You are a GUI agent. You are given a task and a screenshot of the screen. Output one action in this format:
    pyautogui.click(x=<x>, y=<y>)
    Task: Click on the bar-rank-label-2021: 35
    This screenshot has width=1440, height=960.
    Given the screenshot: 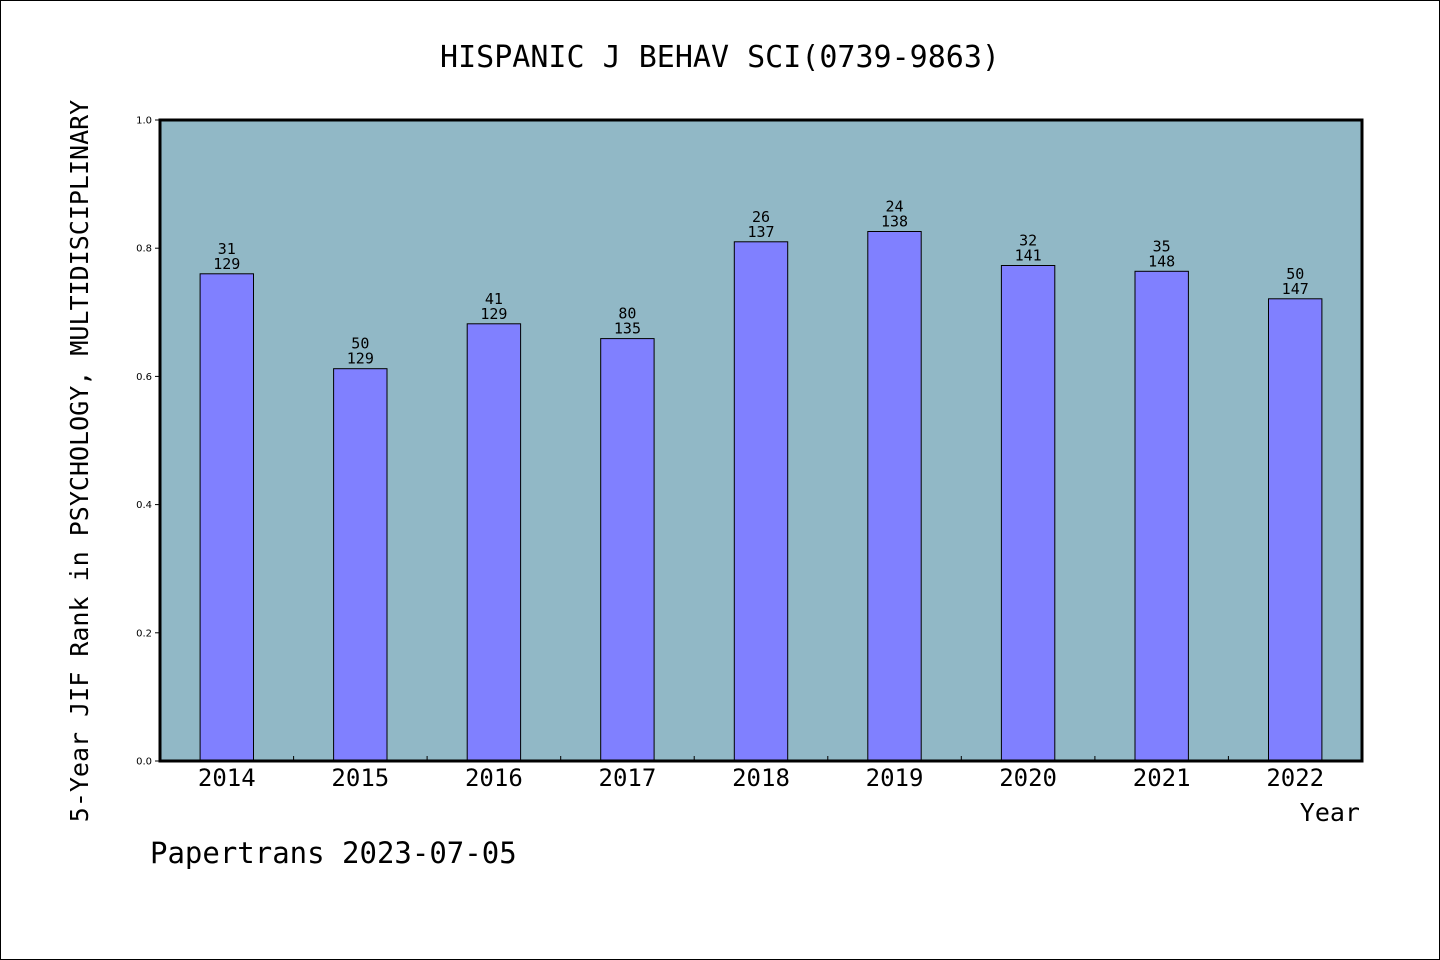 What is the action you would take?
    pyautogui.click(x=1162, y=246)
    